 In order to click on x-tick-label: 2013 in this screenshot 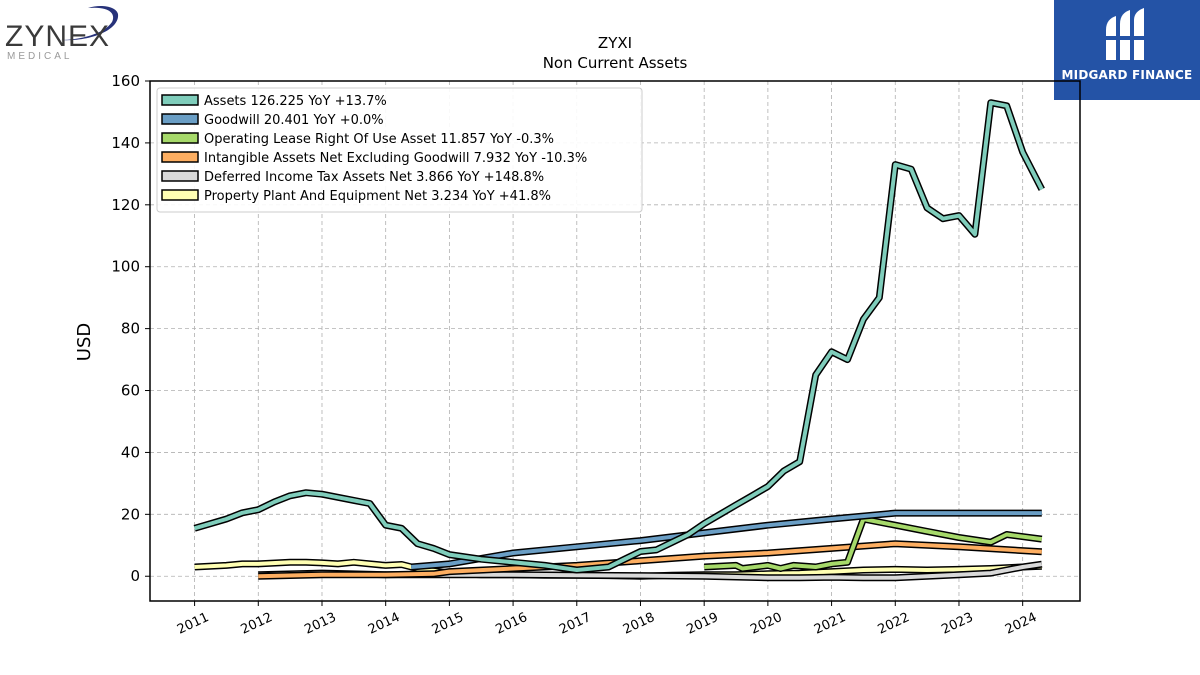, I will do `click(320, 624)`.